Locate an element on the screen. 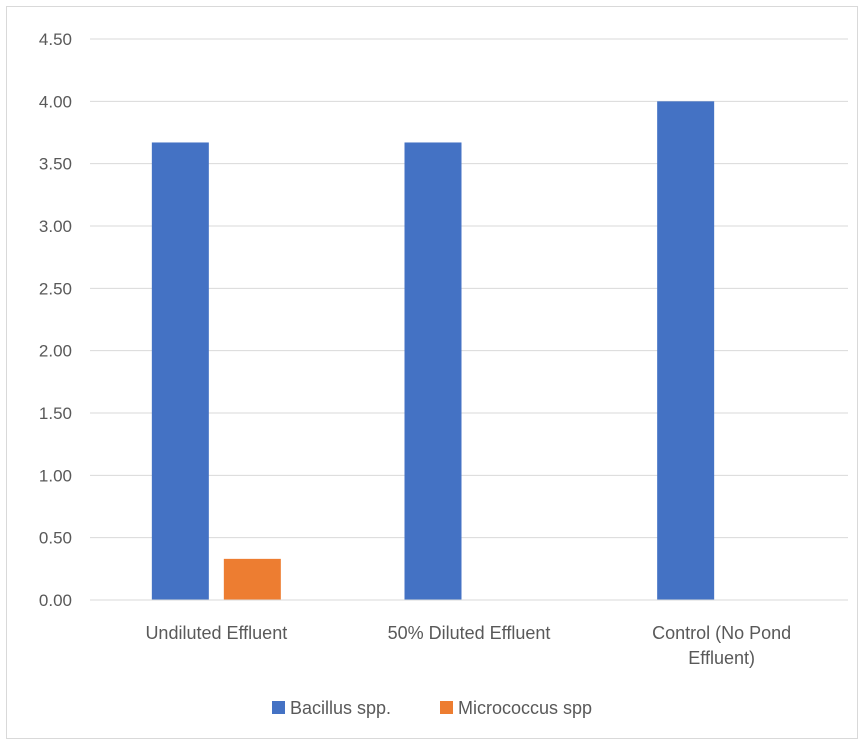 This screenshot has width=866, height=747. y-tick-label: 0.00 is located at coordinates (55, 600).